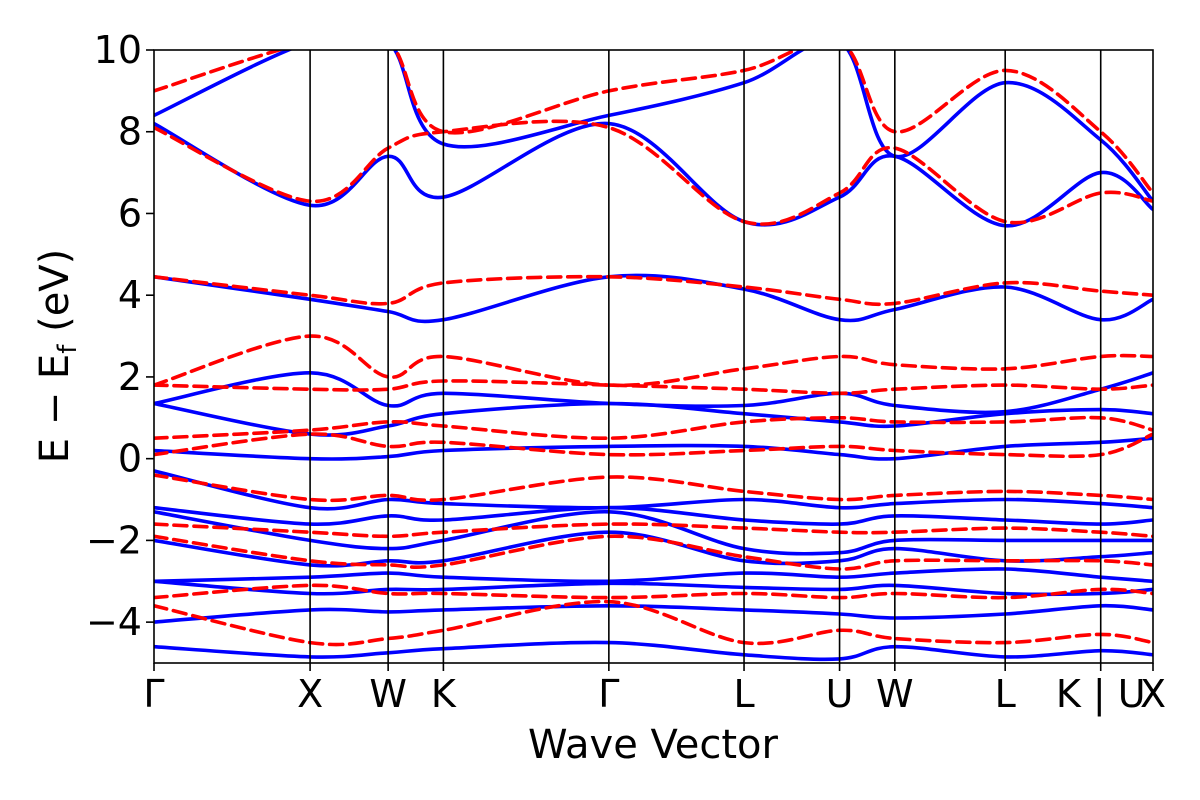 This screenshot has width=1200, height=800. What do you see at coordinates (114, 540) in the screenshot?
I see `y-tick-label: −2` at bounding box center [114, 540].